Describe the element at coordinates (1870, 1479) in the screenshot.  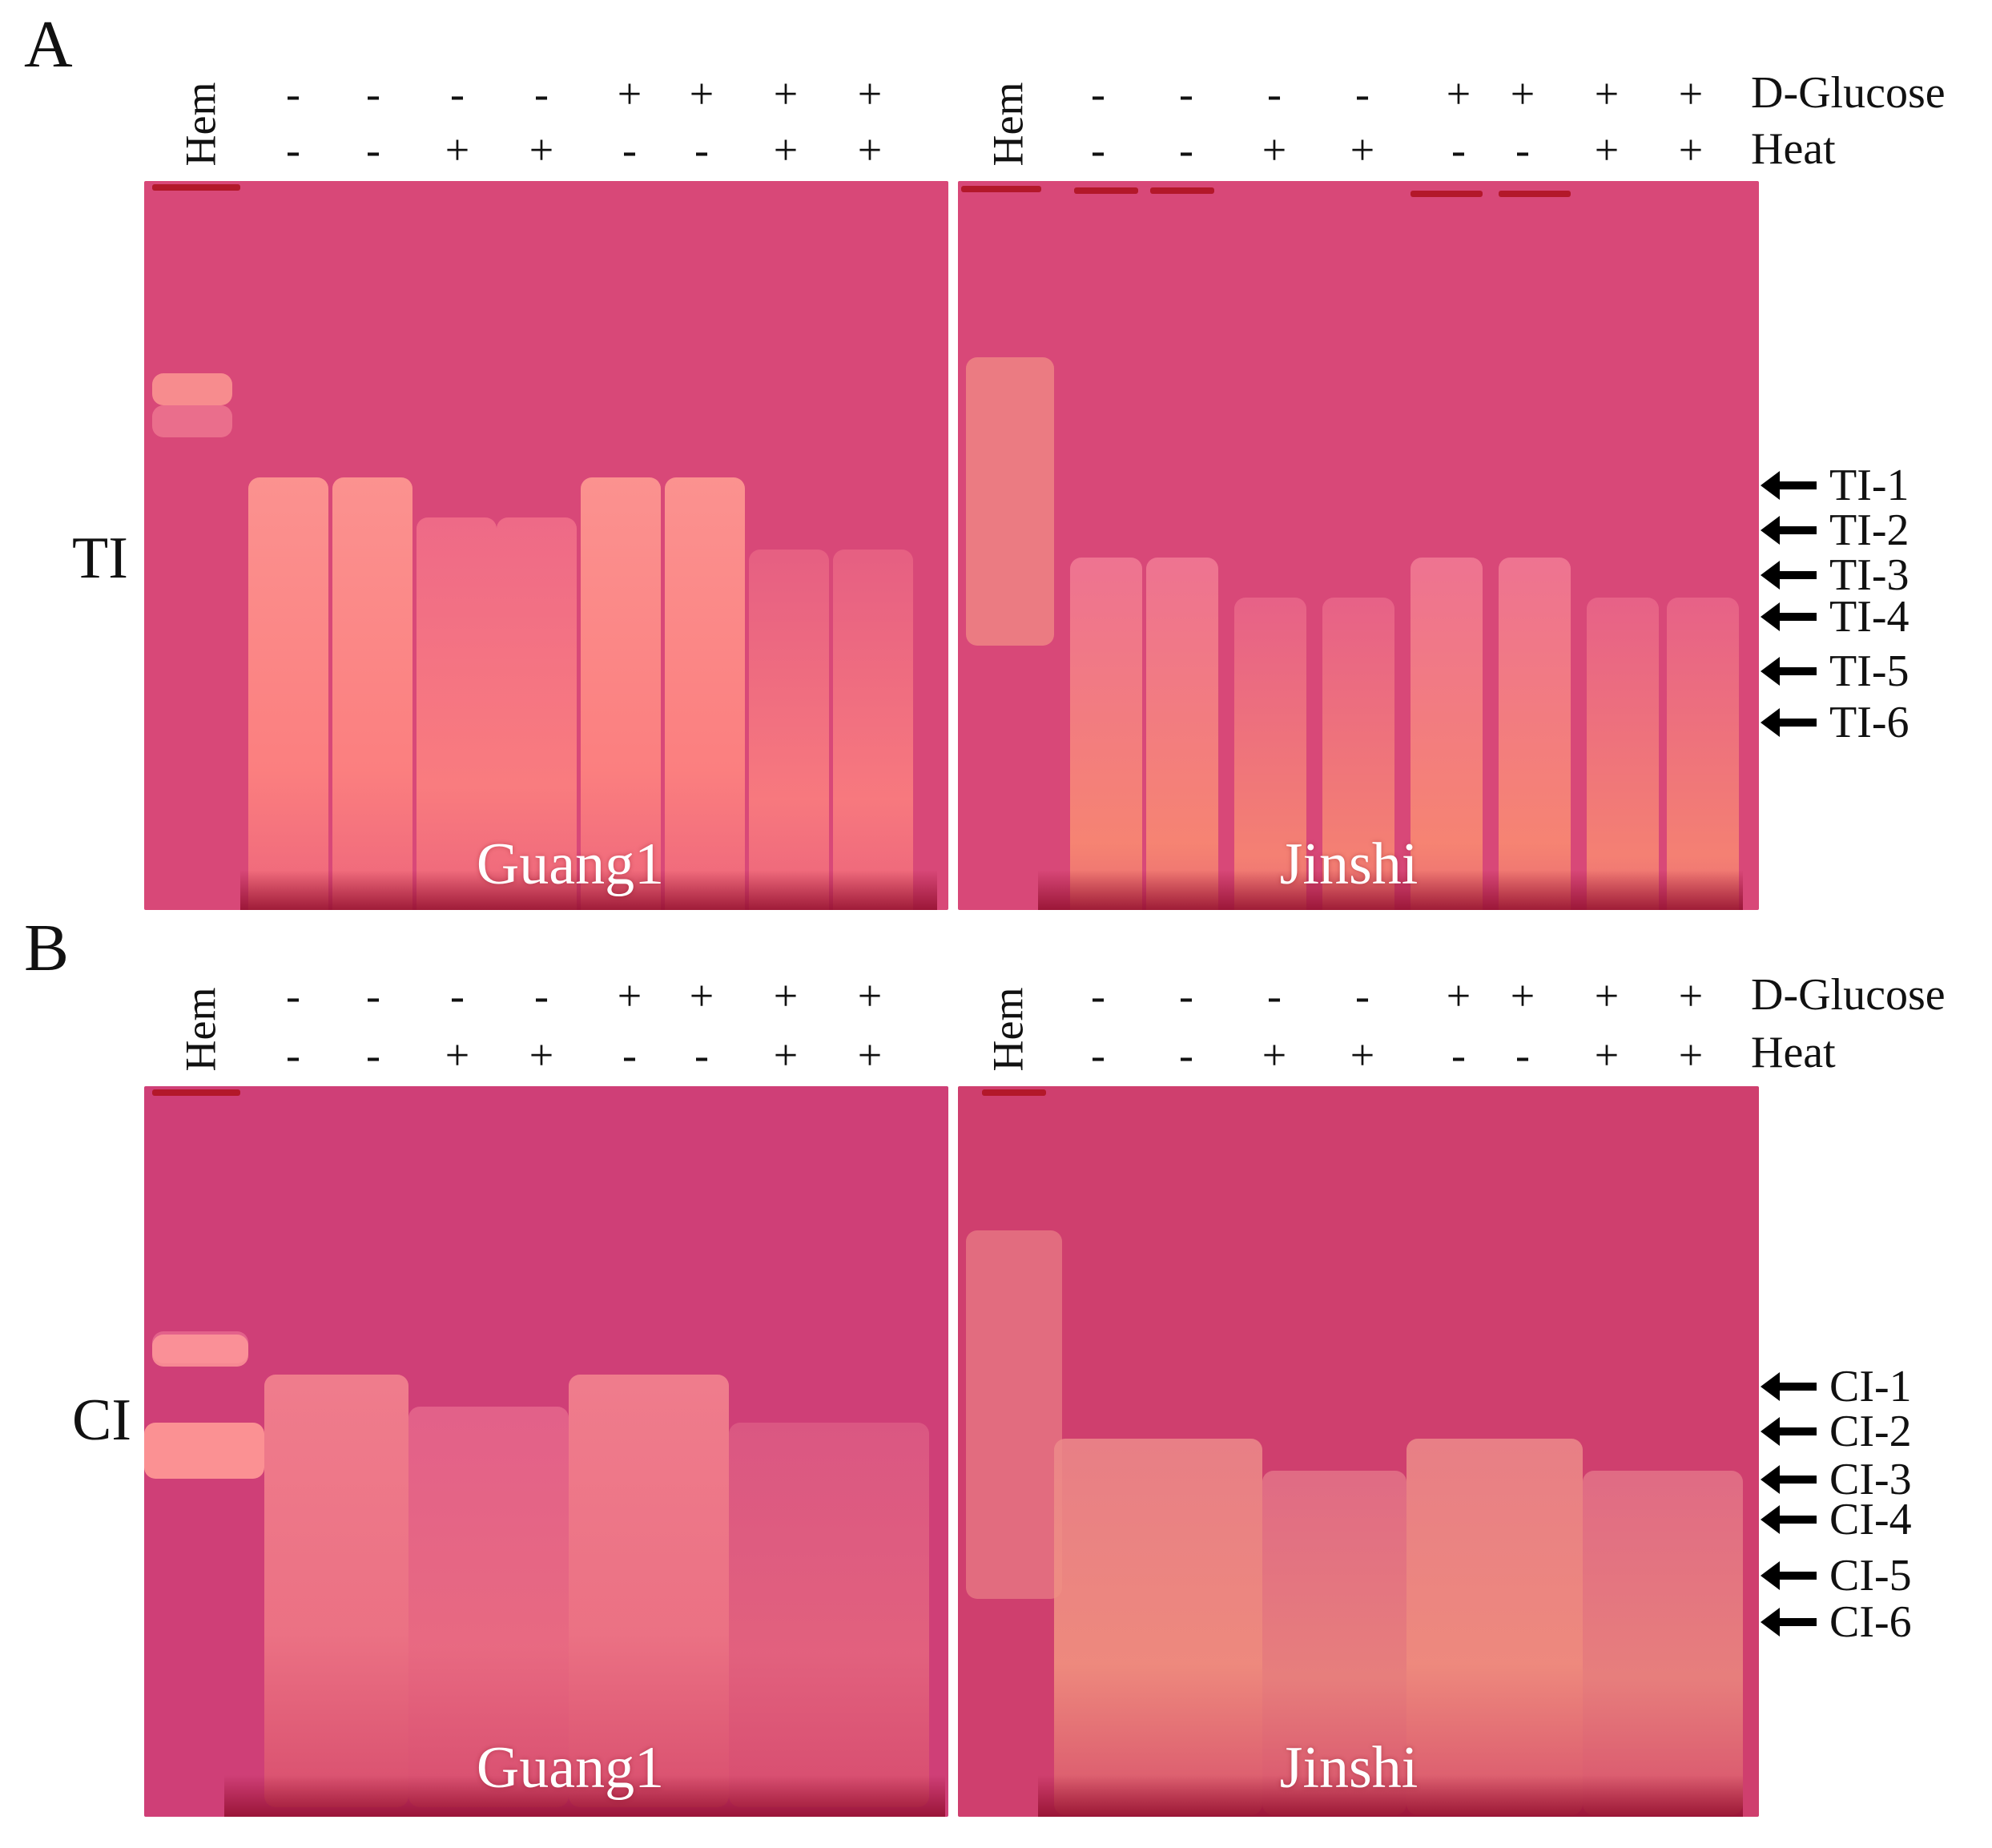
I see `band-label: CI-3` at that location.